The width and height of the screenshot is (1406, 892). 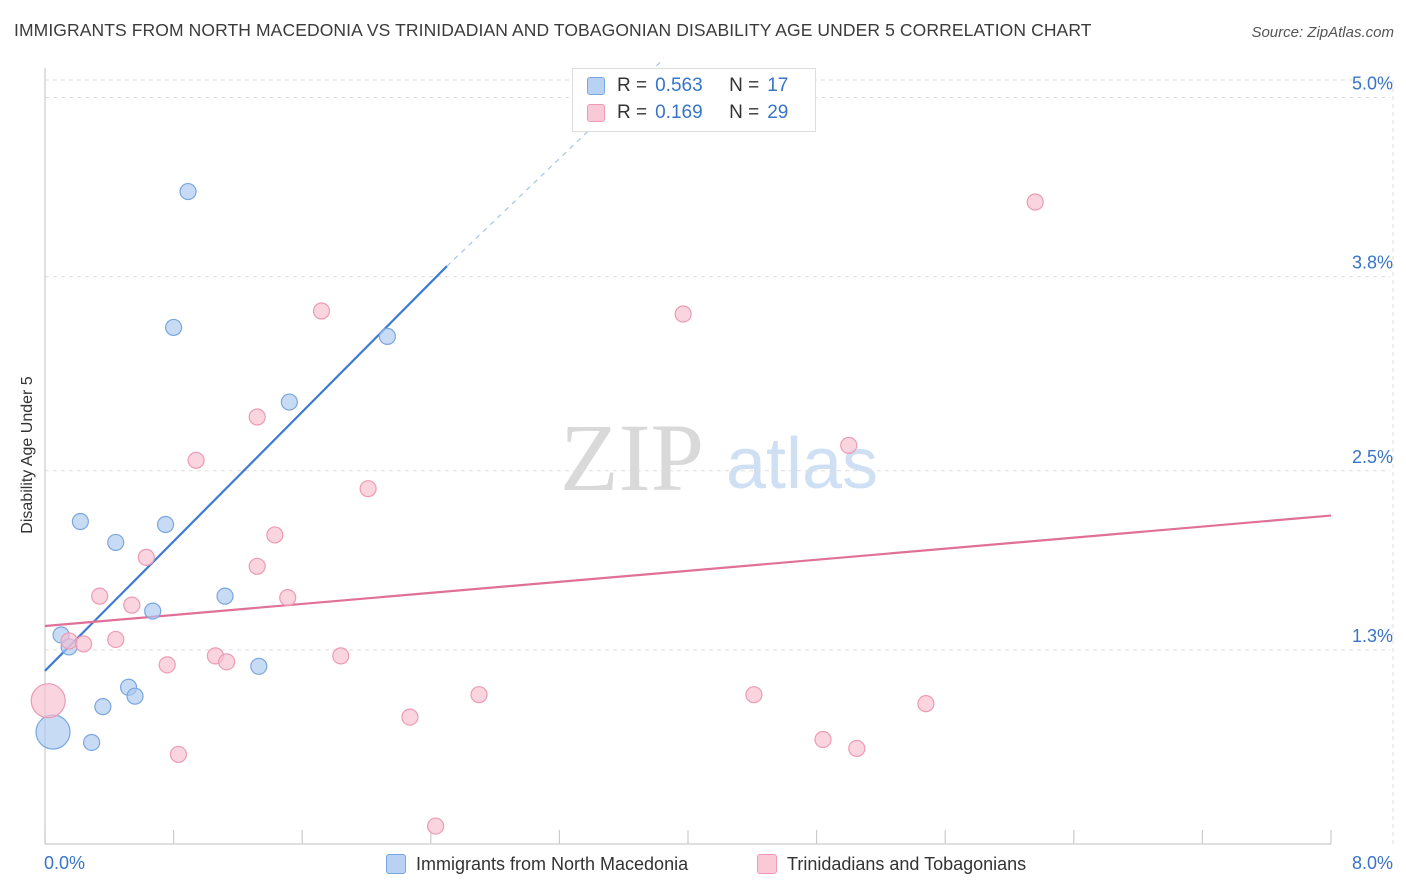 What do you see at coordinates (679, 85) in the screenshot?
I see `legend-r-value-1: 0.563` at bounding box center [679, 85].